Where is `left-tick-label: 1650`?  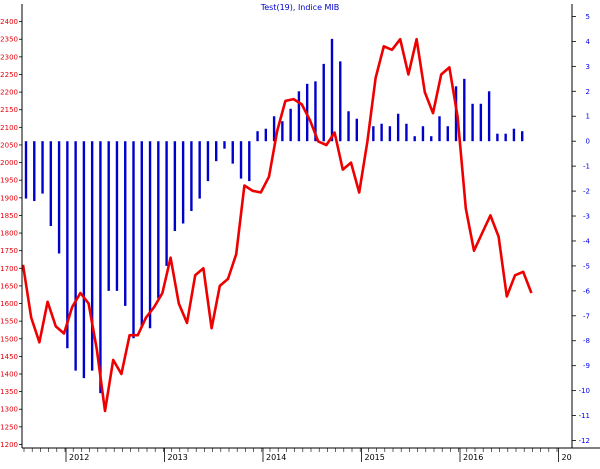 left-tick-label: 1650 is located at coordinates (9, 286).